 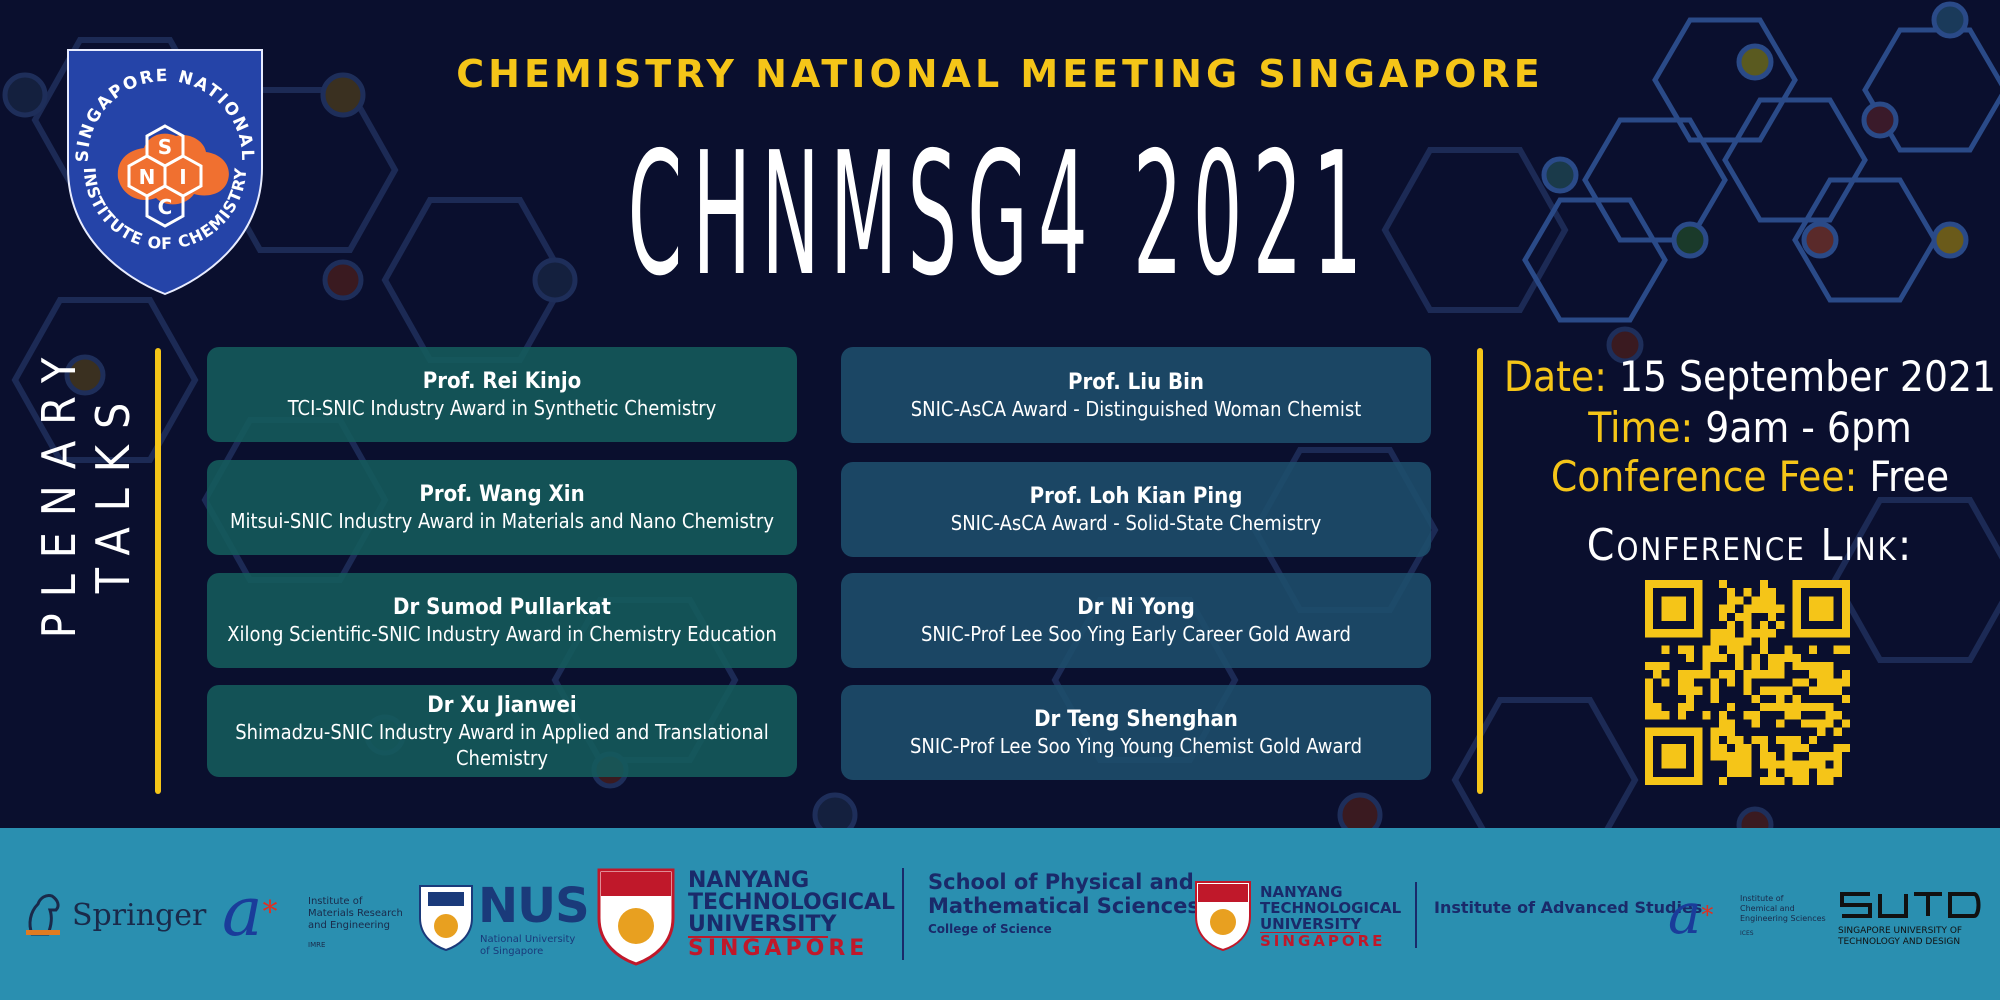 I want to click on right-divider-line, so click(x=1480, y=571).